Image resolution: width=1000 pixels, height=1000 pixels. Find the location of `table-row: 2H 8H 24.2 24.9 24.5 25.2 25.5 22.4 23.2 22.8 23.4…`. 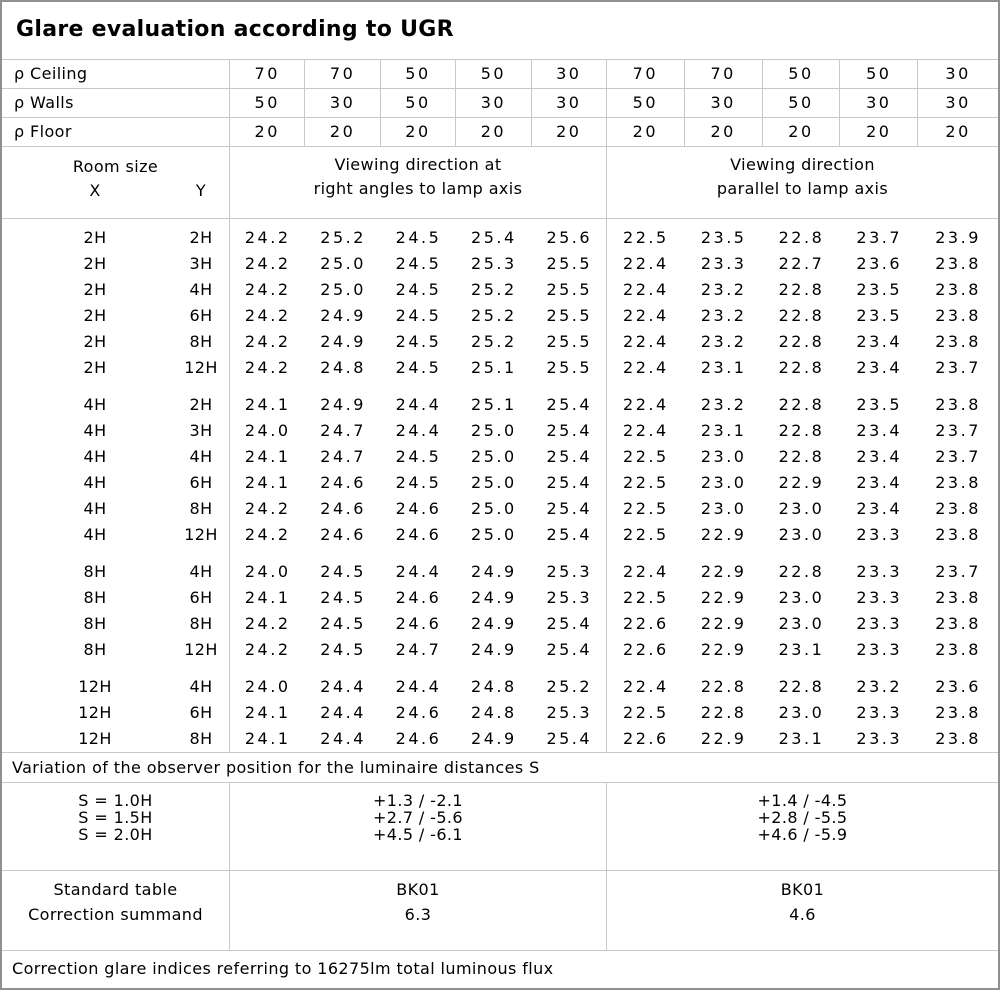

table-row: 2H 8H 24.2 24.9 24.5 25.2 25.5 22.4 23.2 22.8 23.4… is located at coordinates (500, 342).